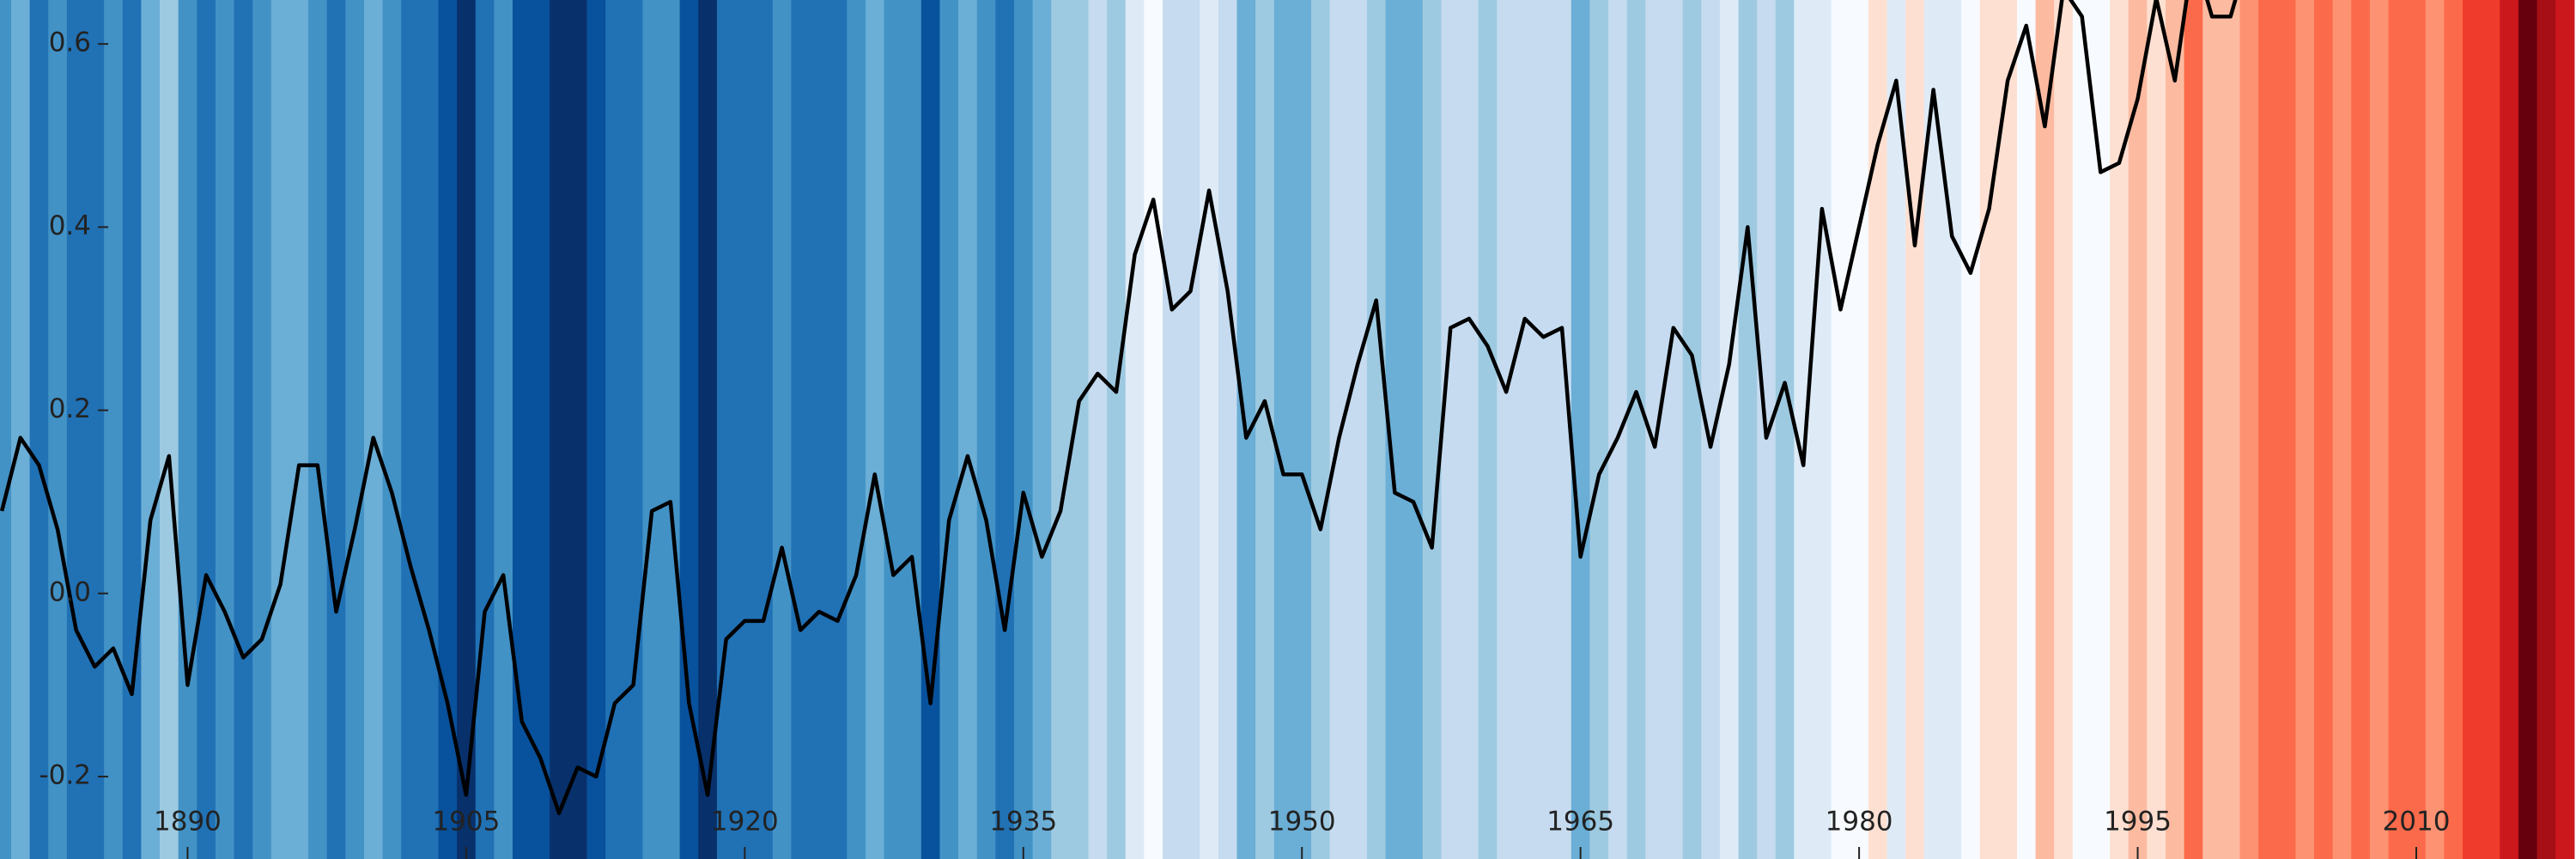 The height and width of the screenshot is (859, 2576). Describe the element at coordinates (745, 822) in the screenshot. I see `x-tick-label: 1920` at that location.